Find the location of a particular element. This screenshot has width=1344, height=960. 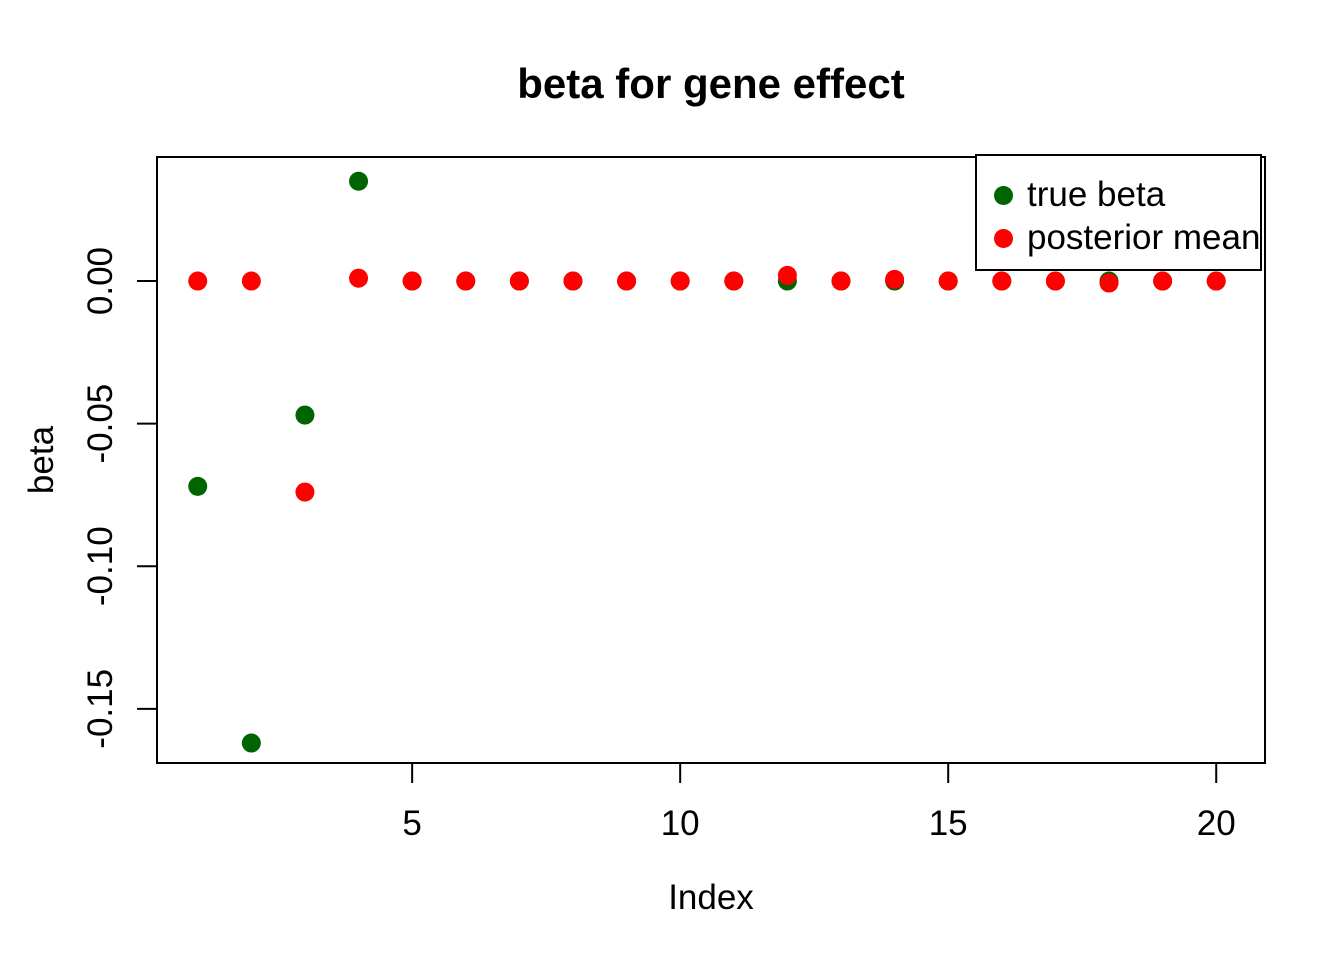

legend-box: true beta posterior mean is located at coordinates (1118, 212).